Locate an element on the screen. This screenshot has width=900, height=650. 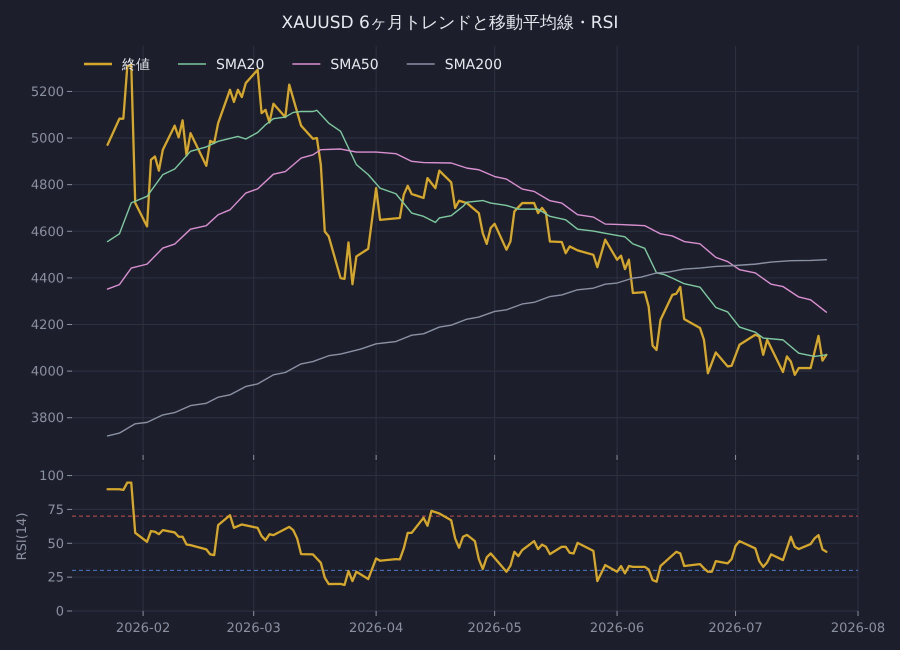
legend-label: SMA20 is located at coordinates (240, 65).